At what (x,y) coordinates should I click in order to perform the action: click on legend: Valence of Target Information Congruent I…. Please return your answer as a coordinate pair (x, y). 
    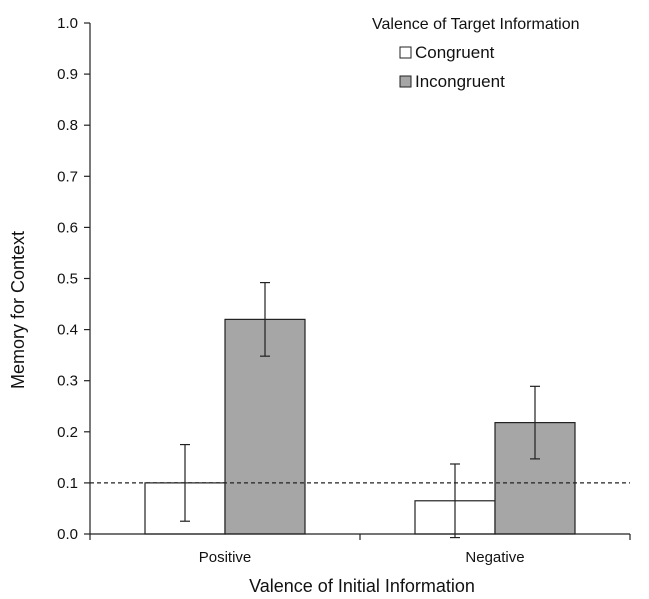
    Looking at the image, I should click on (476, 53).